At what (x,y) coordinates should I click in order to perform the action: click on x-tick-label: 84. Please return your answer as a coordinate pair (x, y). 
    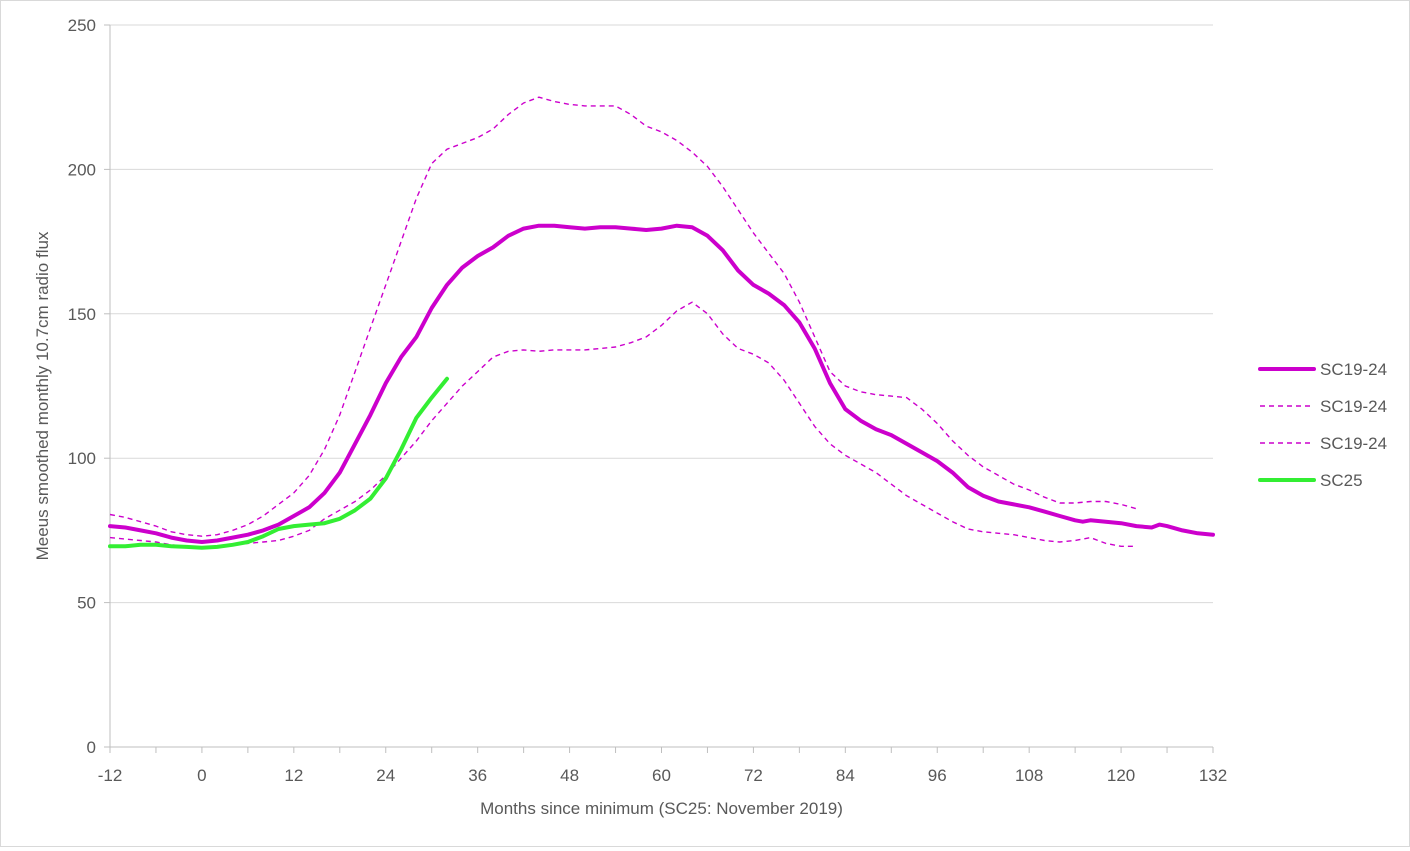
    Looking at the image, I should click on (845, 775).